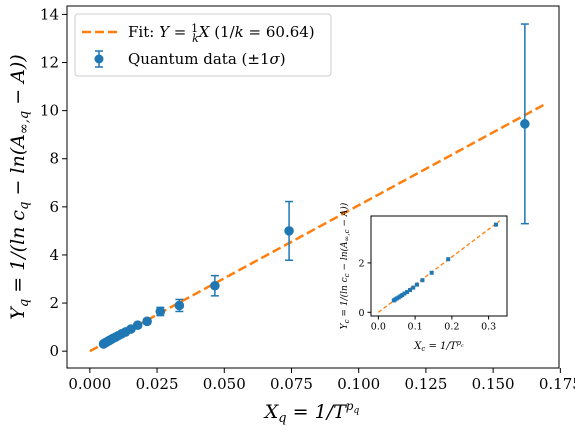  What do you see at coordinates (224, 384) in the screenshot?
I see `main-x-tick-label: 0.050` at bounding box center [224, 384].